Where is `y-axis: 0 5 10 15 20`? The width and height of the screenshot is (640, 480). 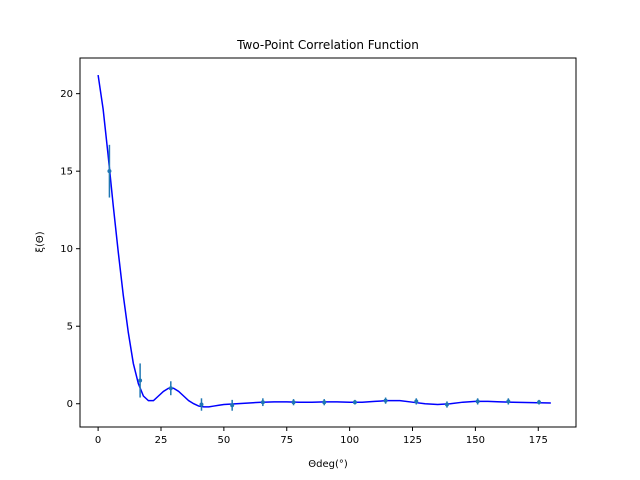 y-axis: 0 5 10 15 20 is located at coordinates (70, 249).